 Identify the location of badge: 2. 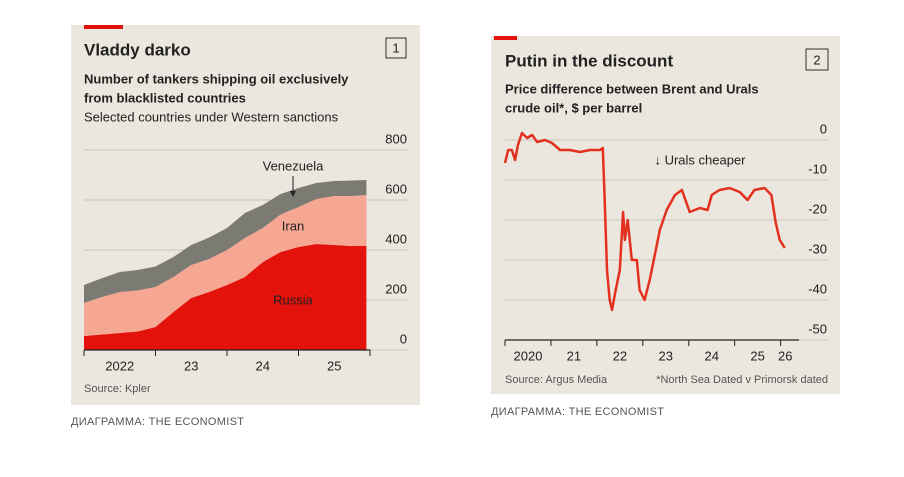
(816, 59).